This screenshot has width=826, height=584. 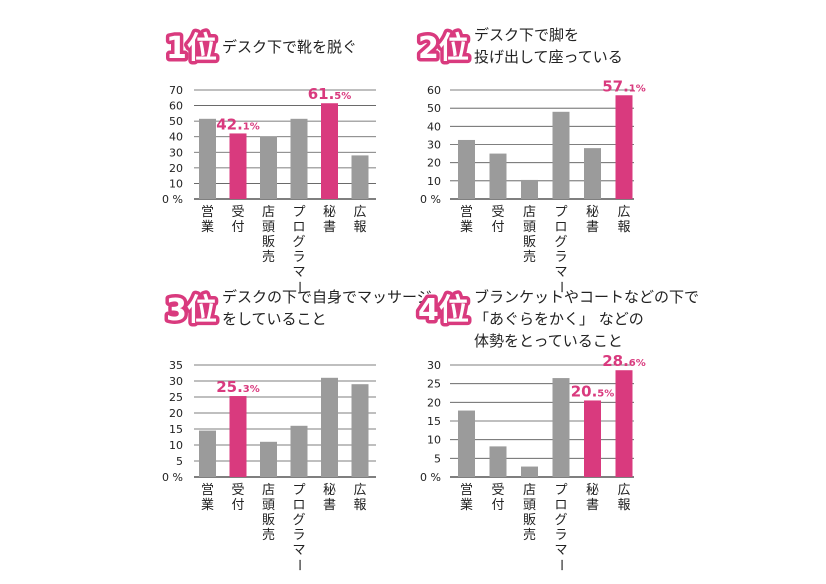 I want to click on y-tick-label: 0 %, so click(x=172, y=199).